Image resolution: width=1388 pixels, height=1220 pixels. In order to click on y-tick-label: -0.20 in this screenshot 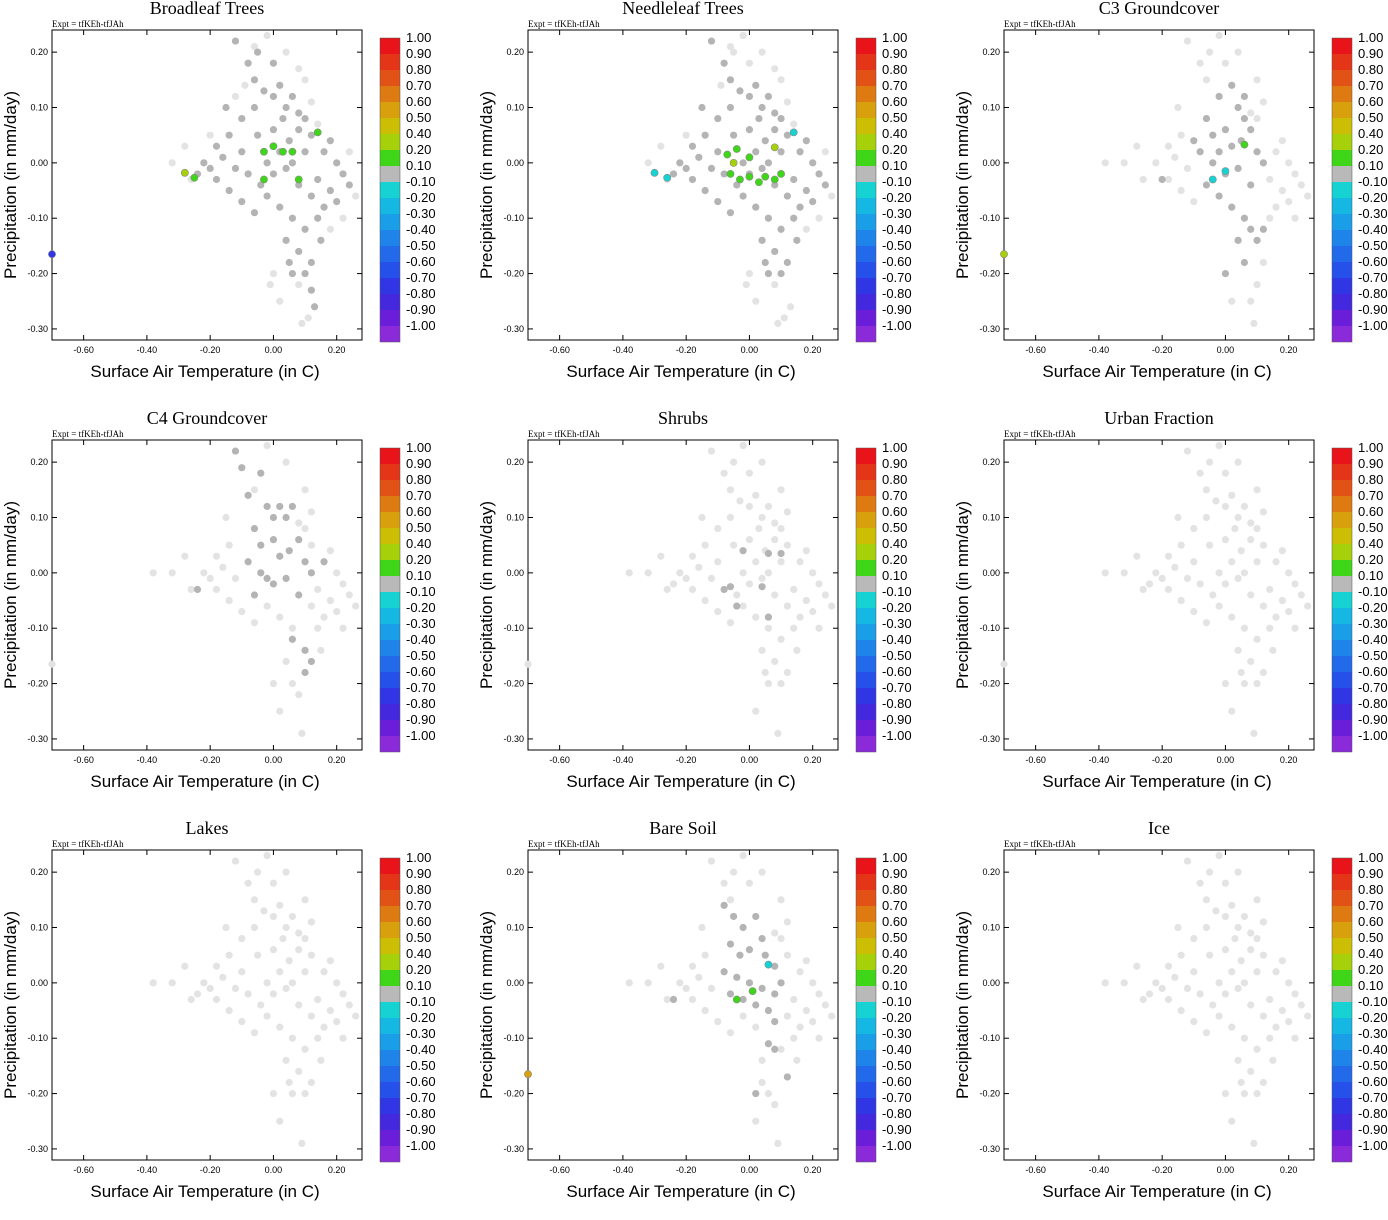, I will do `click(513, 274)`.